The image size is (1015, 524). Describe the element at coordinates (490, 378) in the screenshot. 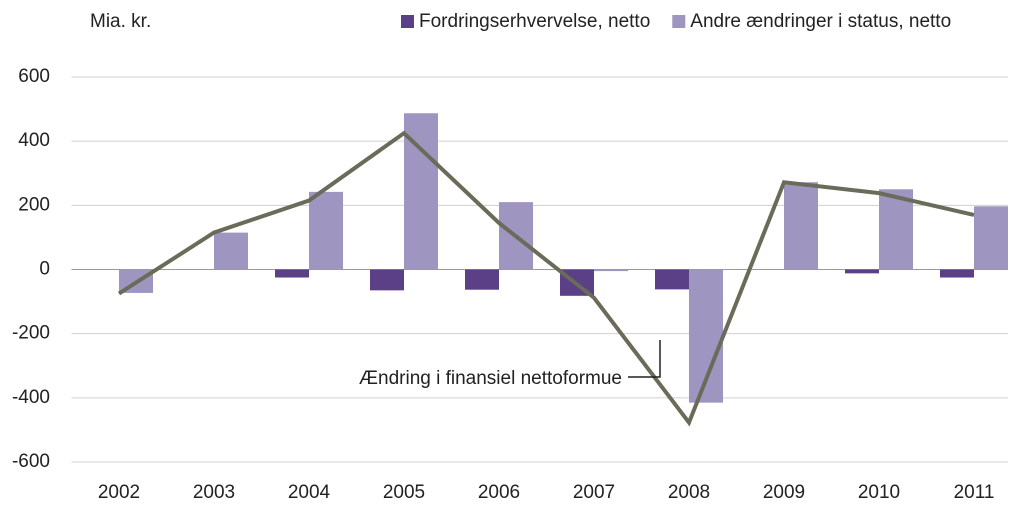

I see `line-annotation: Ændring i finansiel nettoformue` at that location.